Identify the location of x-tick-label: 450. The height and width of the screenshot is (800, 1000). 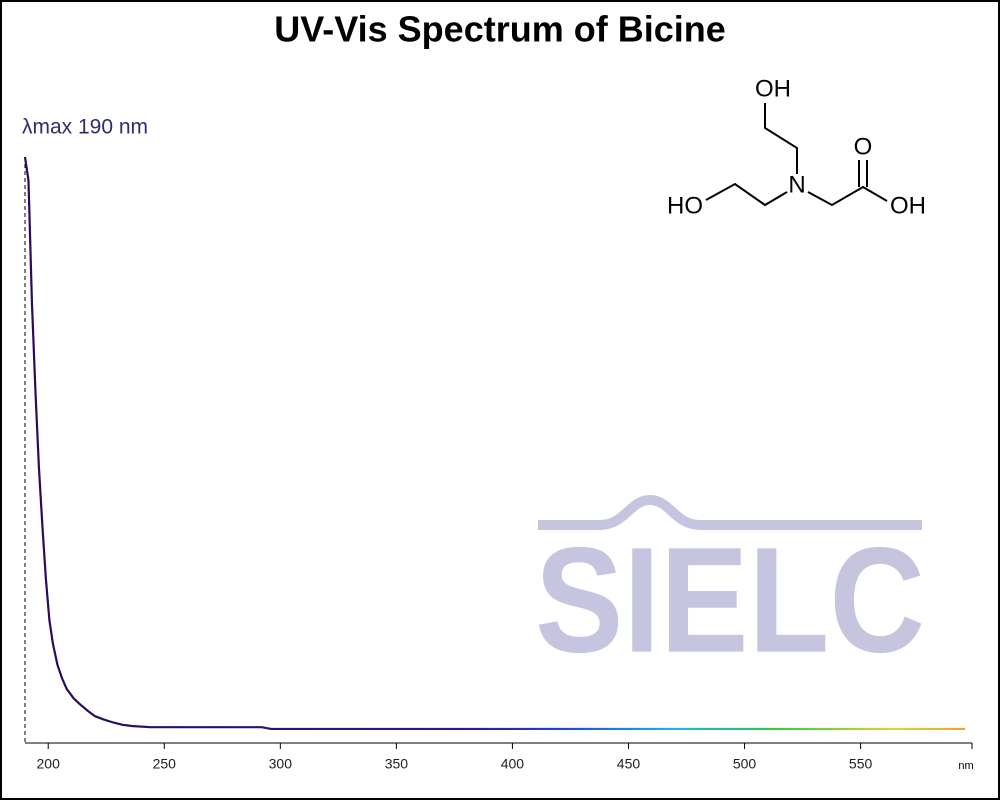
(629, 764).